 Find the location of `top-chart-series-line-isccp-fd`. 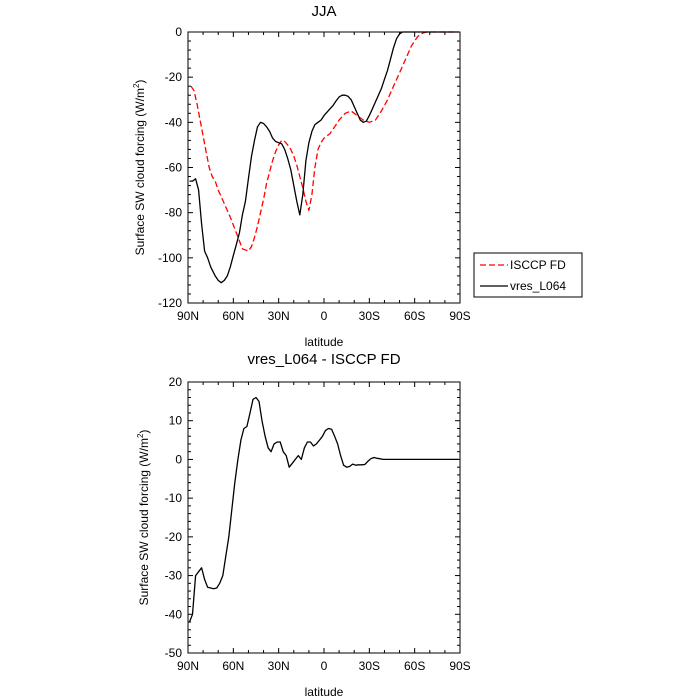

top-chart-series-line-isccp-fd is located at coordinates (324, 141).